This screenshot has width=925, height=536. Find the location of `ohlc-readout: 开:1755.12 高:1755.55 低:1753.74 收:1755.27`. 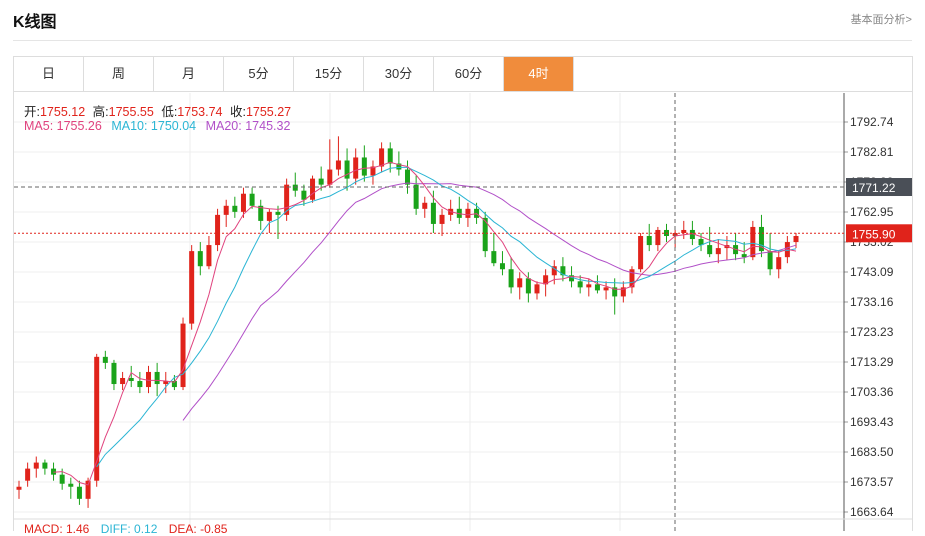

ohlc-readout: 开:1755.12 高:1755.55 低:1753.74 收:1755.27 is located at coordinates (159, 110).